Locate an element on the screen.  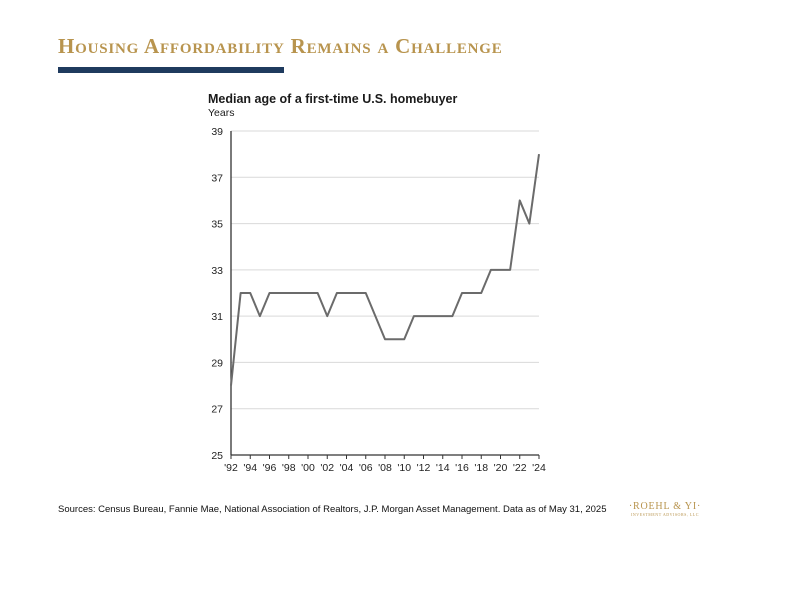
y-axis-ticks: 25 27 29 31 33 35 37 39 is located at coordinates (217, 294).